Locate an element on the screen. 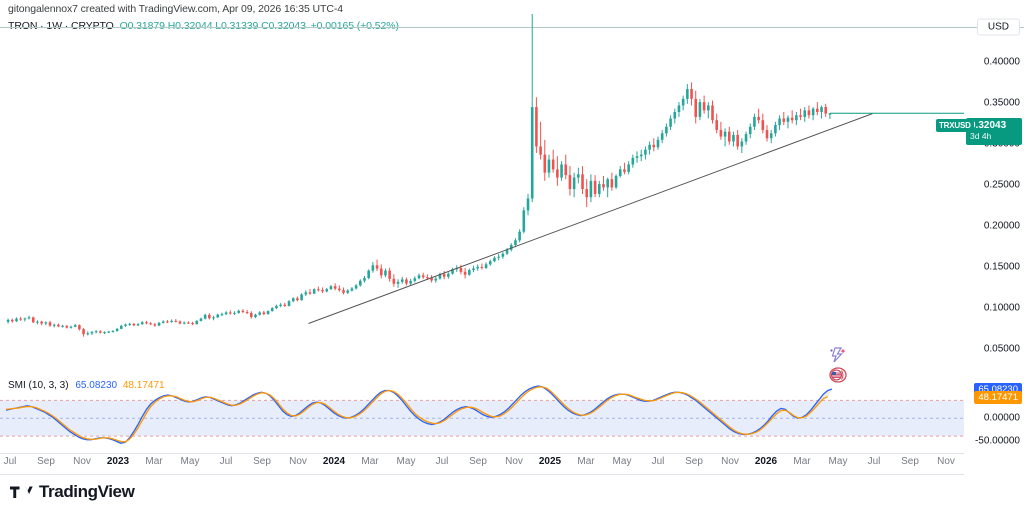 This screenshot has height=512, width=1024. sparkle-lightning-icon is located at coordinates (838, 355).